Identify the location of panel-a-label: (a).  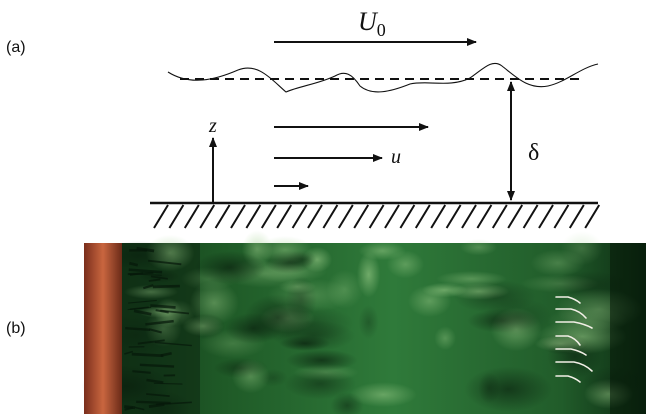
(16, 47).